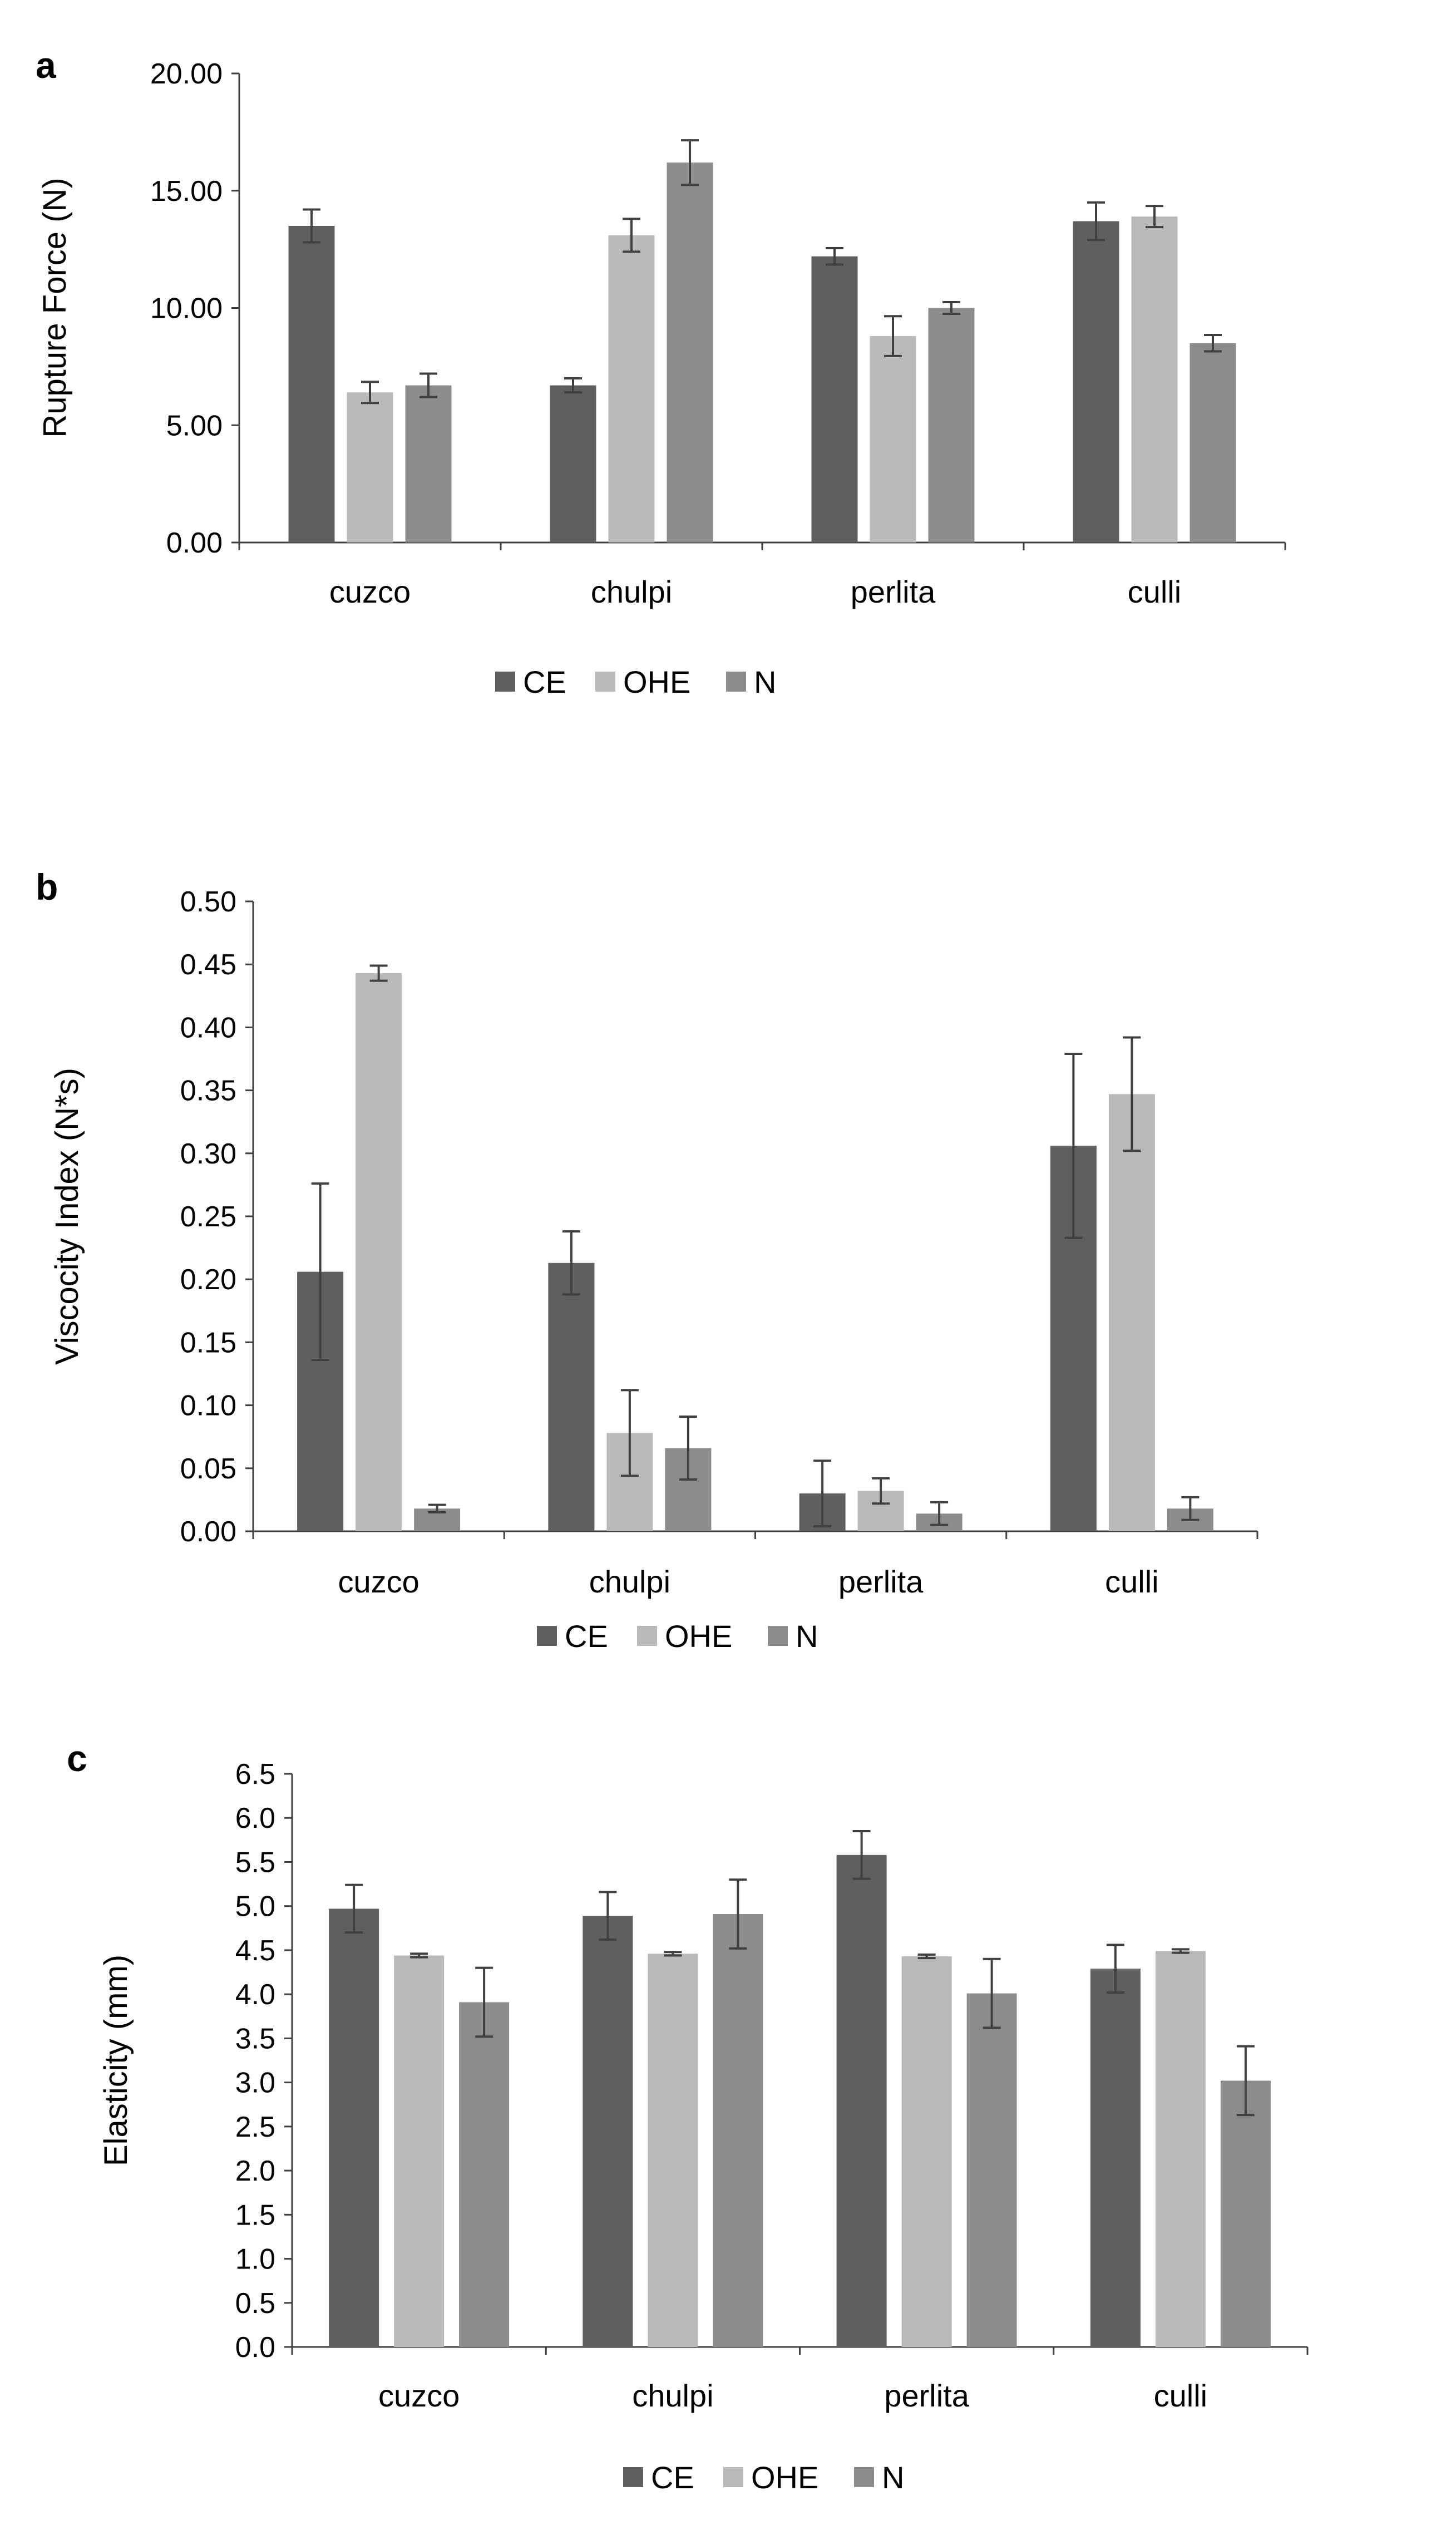 Image resolution: width=1456 pixels, height=2525 pixels. What do you see at coordinates (733, 2477) in the screenshot?
I see `legend-swatch-OHE` at bounding box center [733, 2477].